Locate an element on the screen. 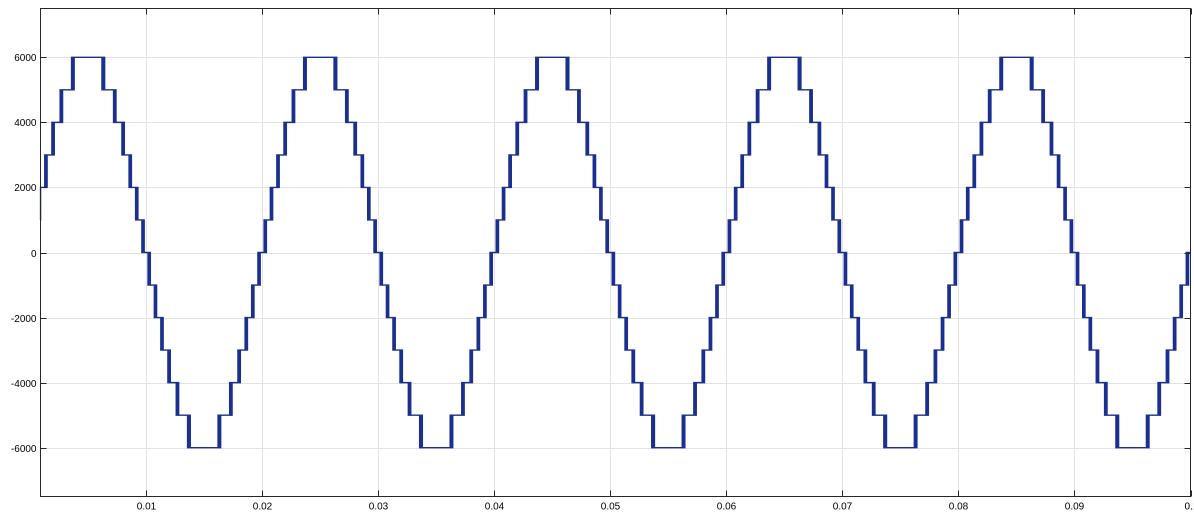 The image size is (1194, 512). x-tick-label: 0.05 is located at coordinates (611, 507).